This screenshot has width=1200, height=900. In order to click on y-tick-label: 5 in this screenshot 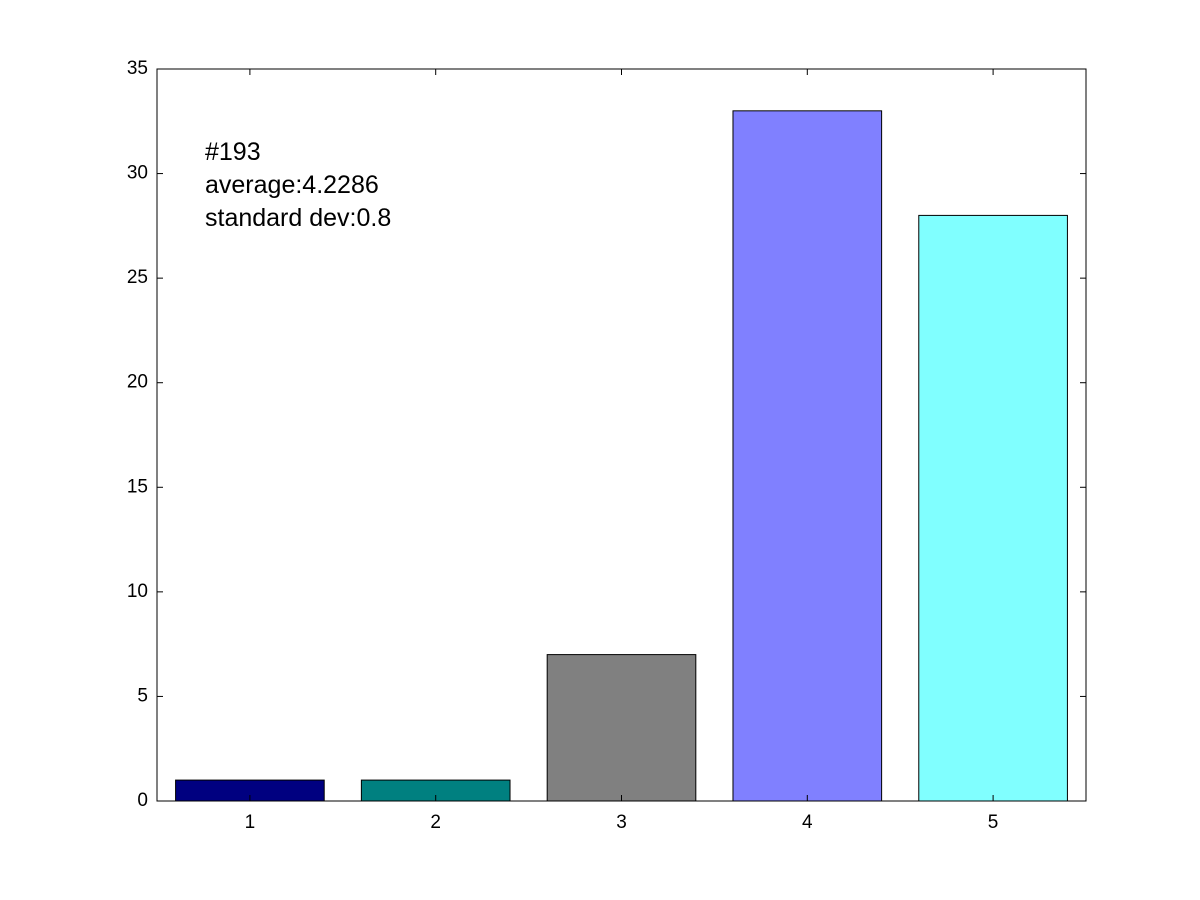, I will do `click(142, 695)`.